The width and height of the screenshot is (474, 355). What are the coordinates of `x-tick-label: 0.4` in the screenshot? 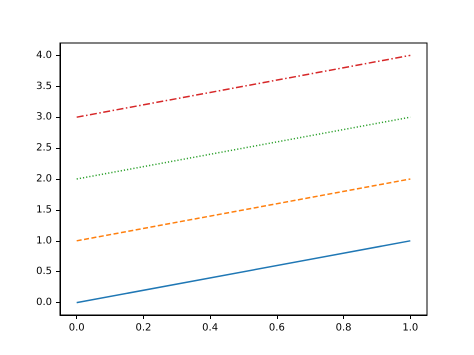 It's located at (210, 328).